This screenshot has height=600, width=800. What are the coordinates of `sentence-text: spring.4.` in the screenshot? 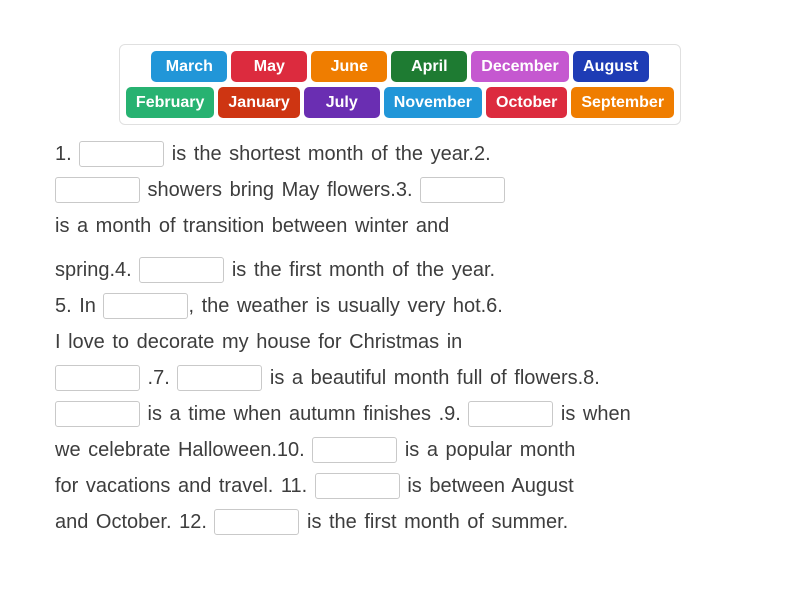 It's located at (97, 270).